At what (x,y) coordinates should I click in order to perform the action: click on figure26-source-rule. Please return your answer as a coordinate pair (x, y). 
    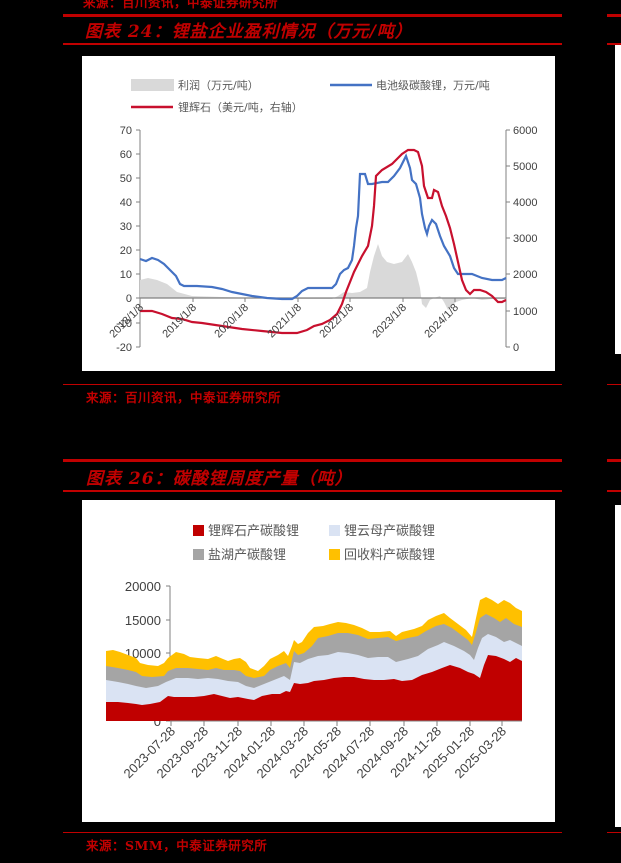
    Looking at the image, I should click on (312, 832).